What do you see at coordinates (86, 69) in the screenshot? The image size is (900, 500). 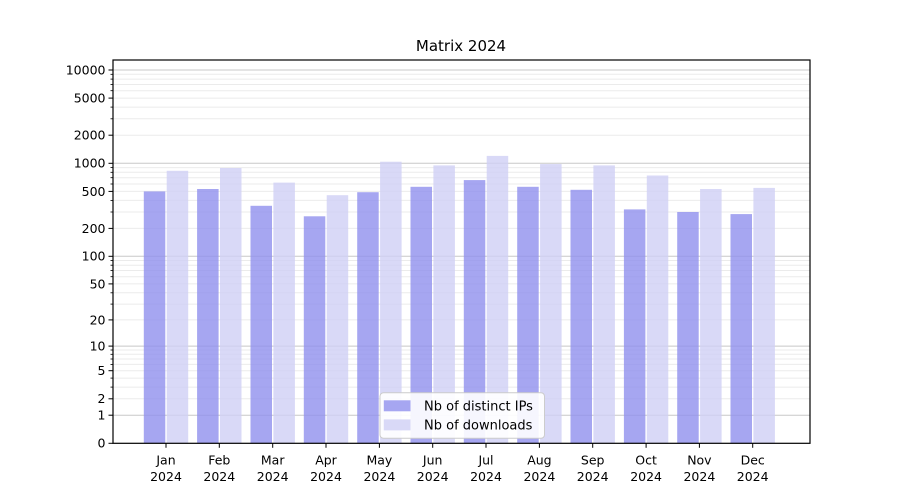 I see `y-tick-label-10000: 10000` at bounding box center [86, 69].